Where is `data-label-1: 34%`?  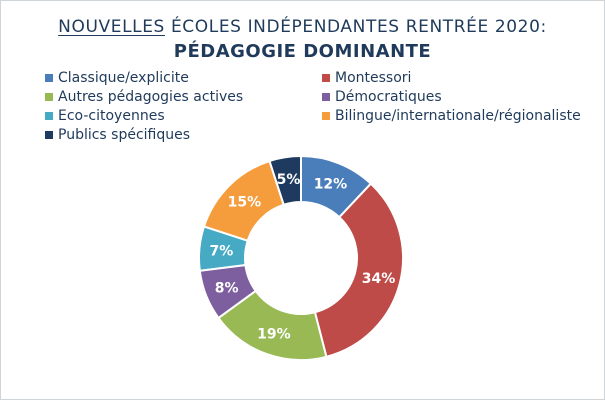 data-label-1: 34% is located at coordinates (379, 279).